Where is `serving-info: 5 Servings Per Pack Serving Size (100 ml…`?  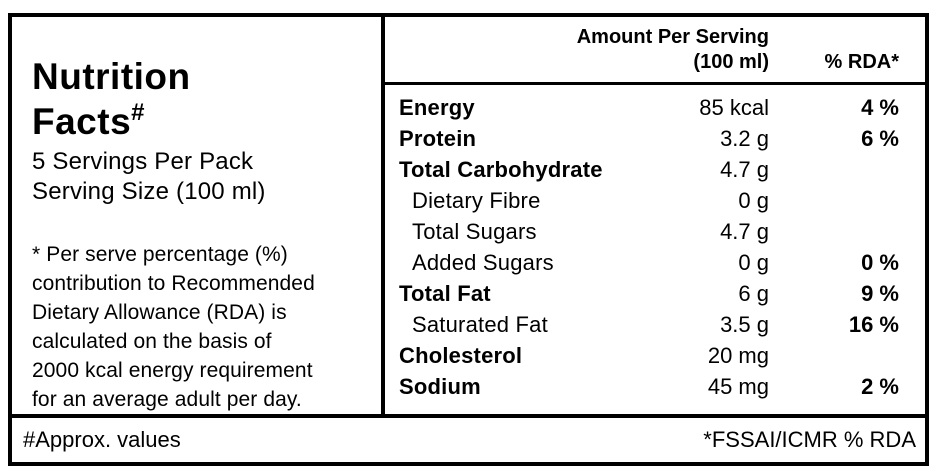
serving-info: 5 Servings Per Pack Serving Size (100 ml… is located at coordinates (199, 177).